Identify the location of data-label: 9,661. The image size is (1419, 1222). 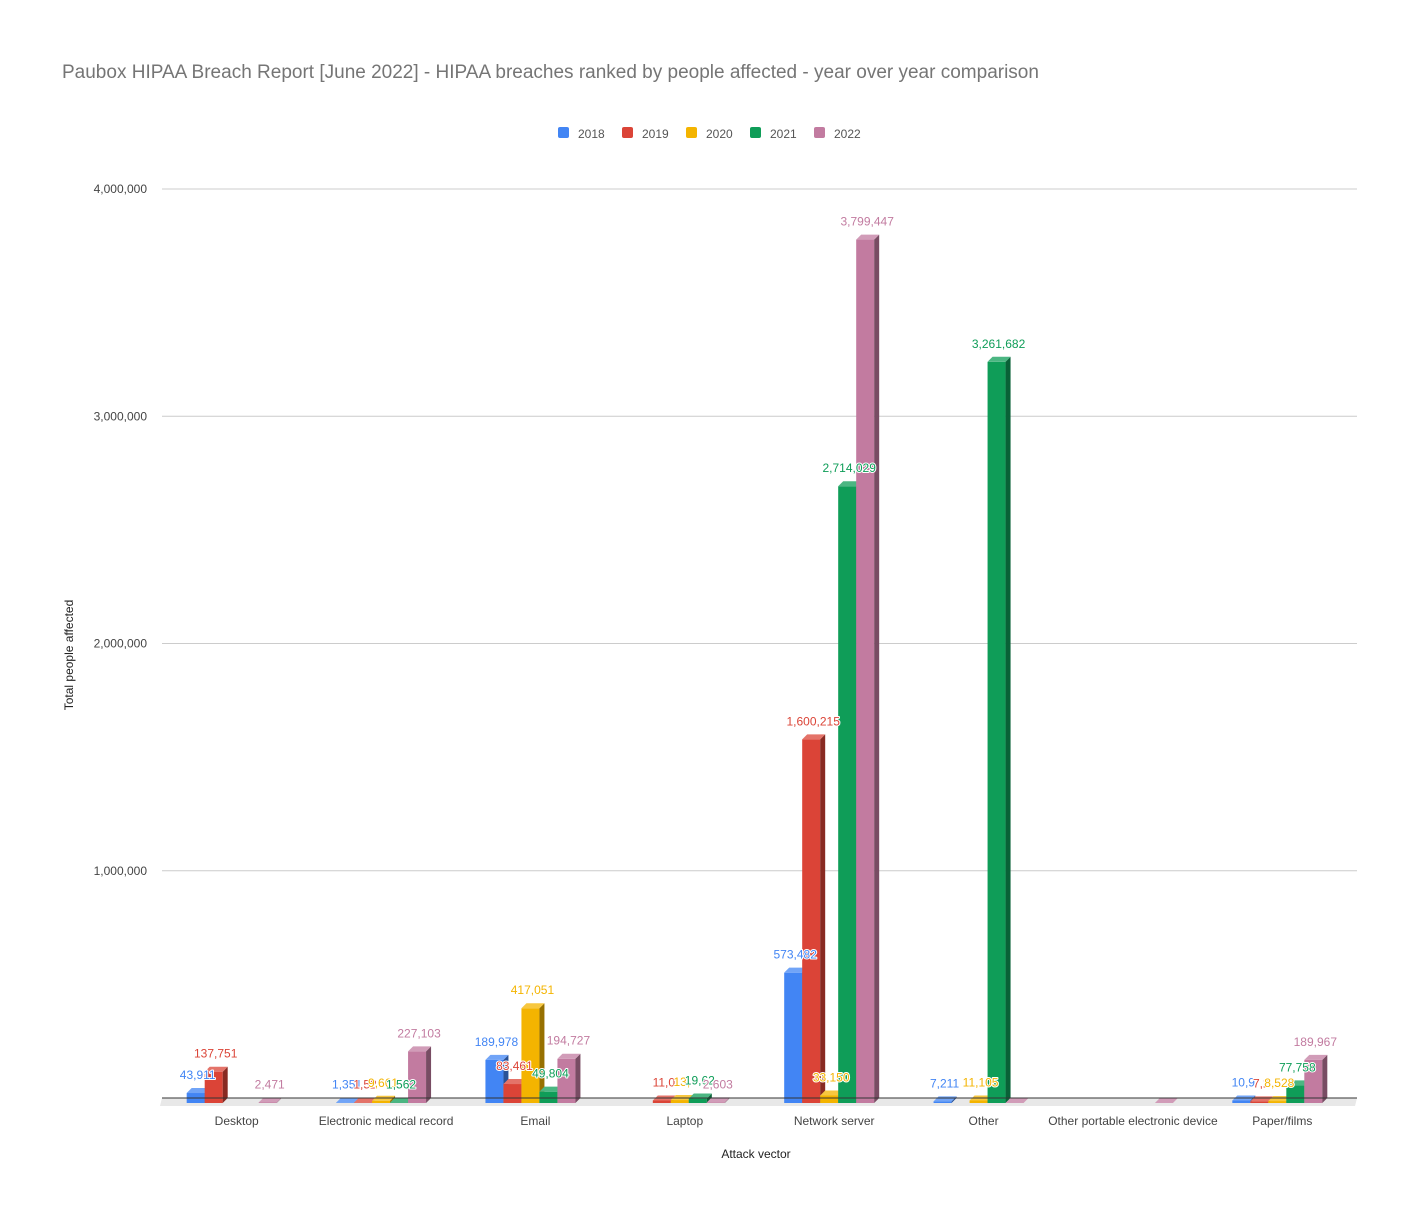
(383, 1083).